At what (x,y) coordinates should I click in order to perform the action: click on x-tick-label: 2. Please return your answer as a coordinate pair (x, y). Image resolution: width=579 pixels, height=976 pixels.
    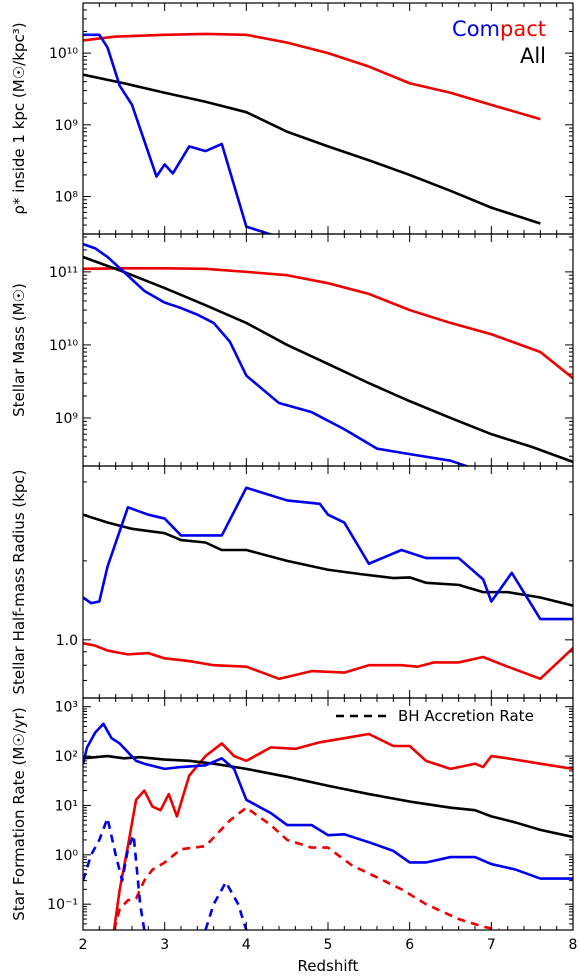
    Looking at the image, I should click on (83, 945).